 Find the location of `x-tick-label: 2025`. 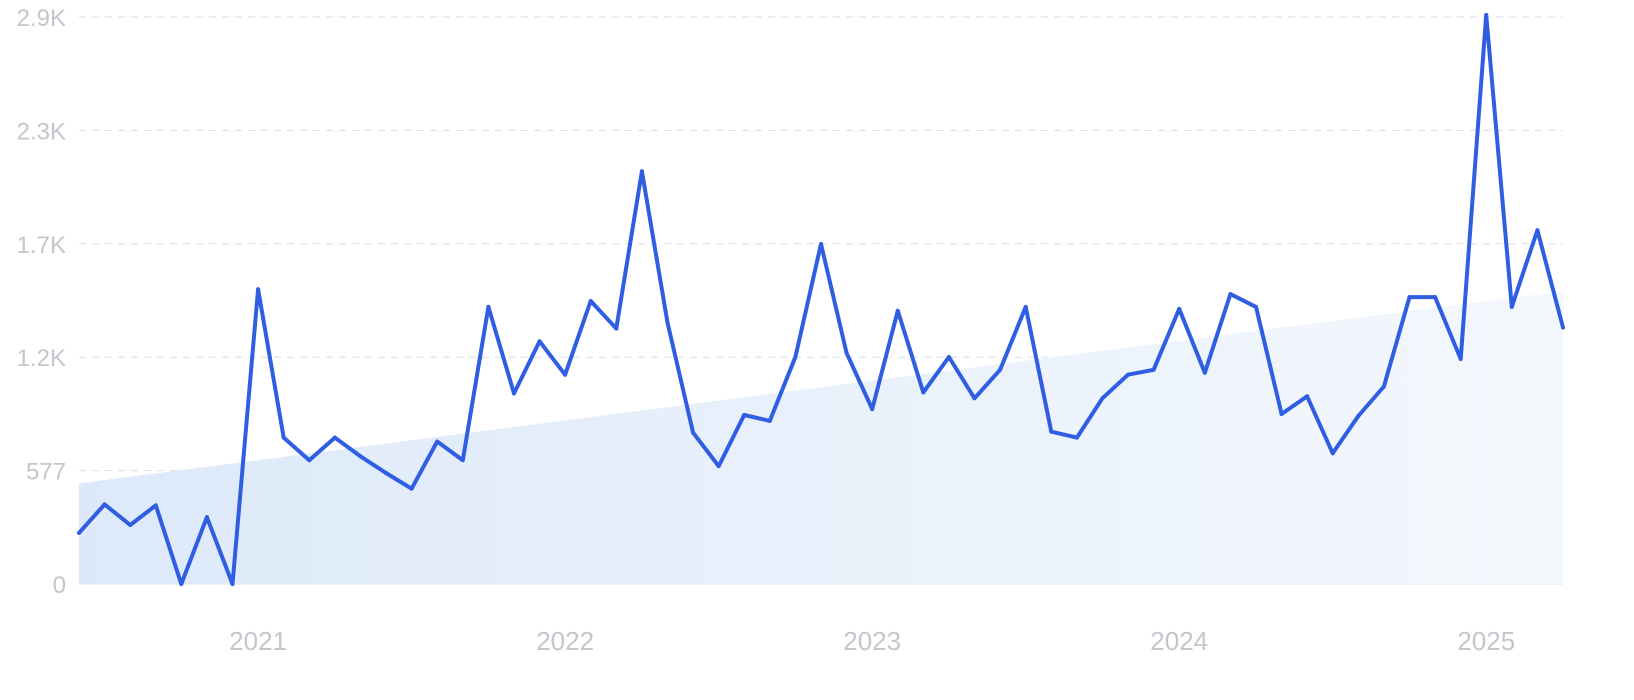

x-tick-label: 2025 is located at coordinates (1486, 641).